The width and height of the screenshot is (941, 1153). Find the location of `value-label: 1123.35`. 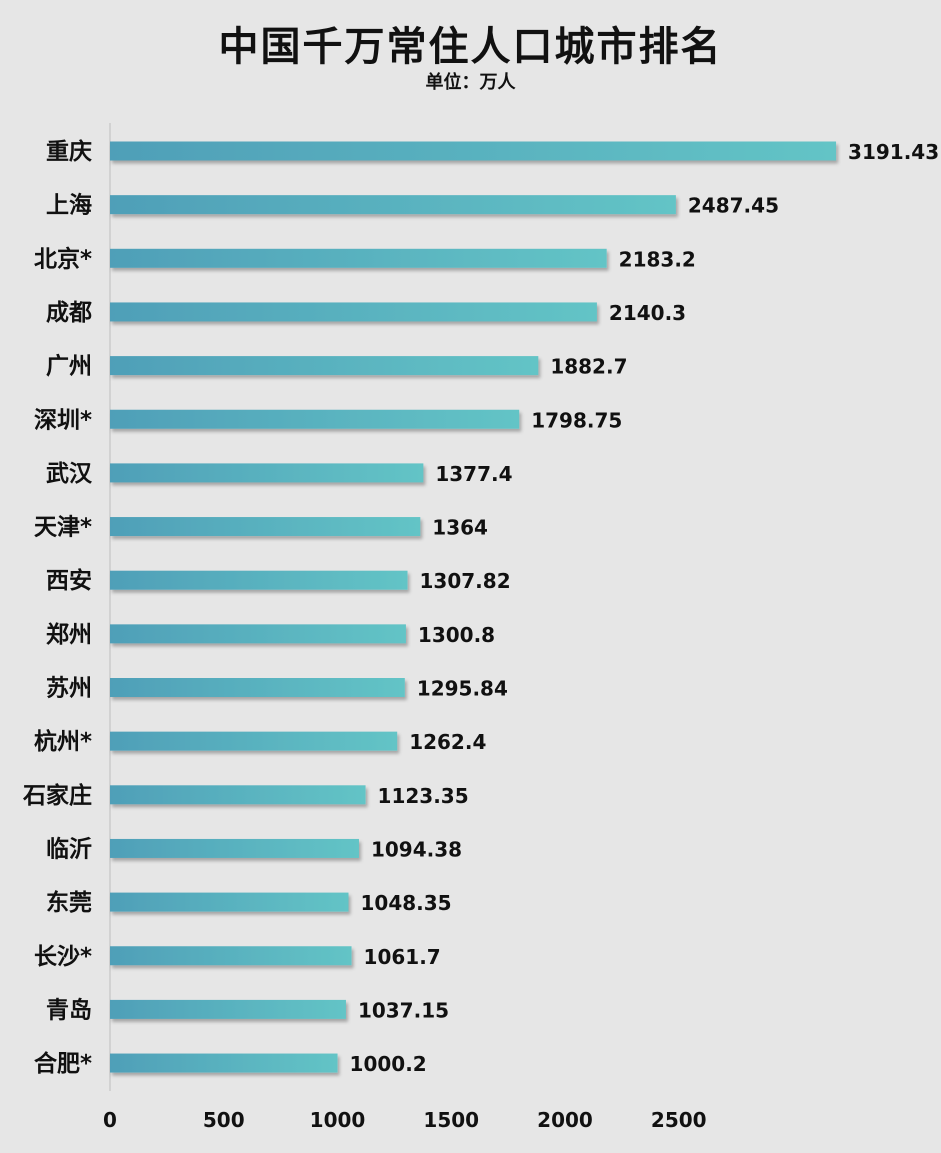

value-label: 1123.35 is located at coordinates (423, 796).